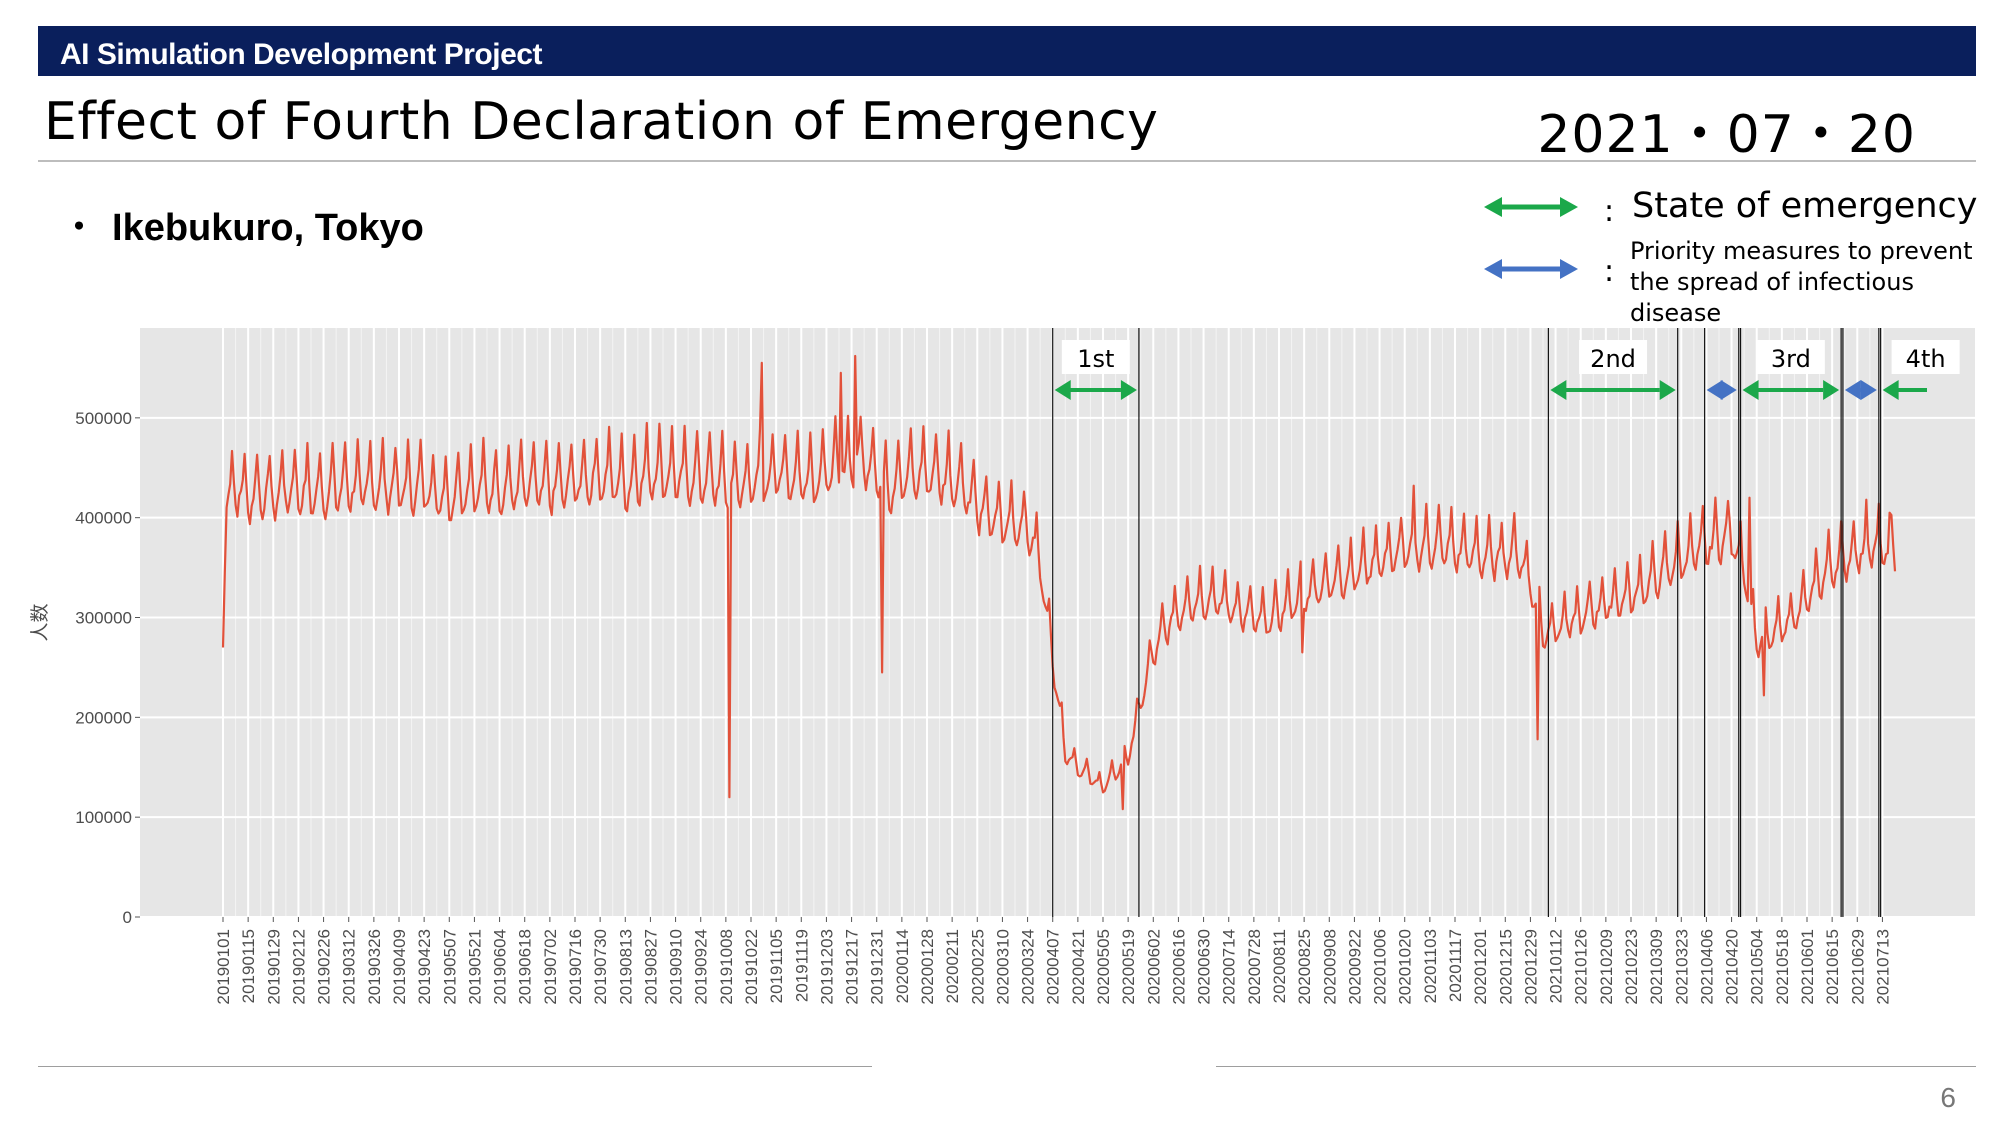 This screenshot has height=1126, width=2000. What do you see at coordinates (1882, 967) in the screenshot?
I see `x-tick-label: 20210713` at bounding box center [1882, 967].